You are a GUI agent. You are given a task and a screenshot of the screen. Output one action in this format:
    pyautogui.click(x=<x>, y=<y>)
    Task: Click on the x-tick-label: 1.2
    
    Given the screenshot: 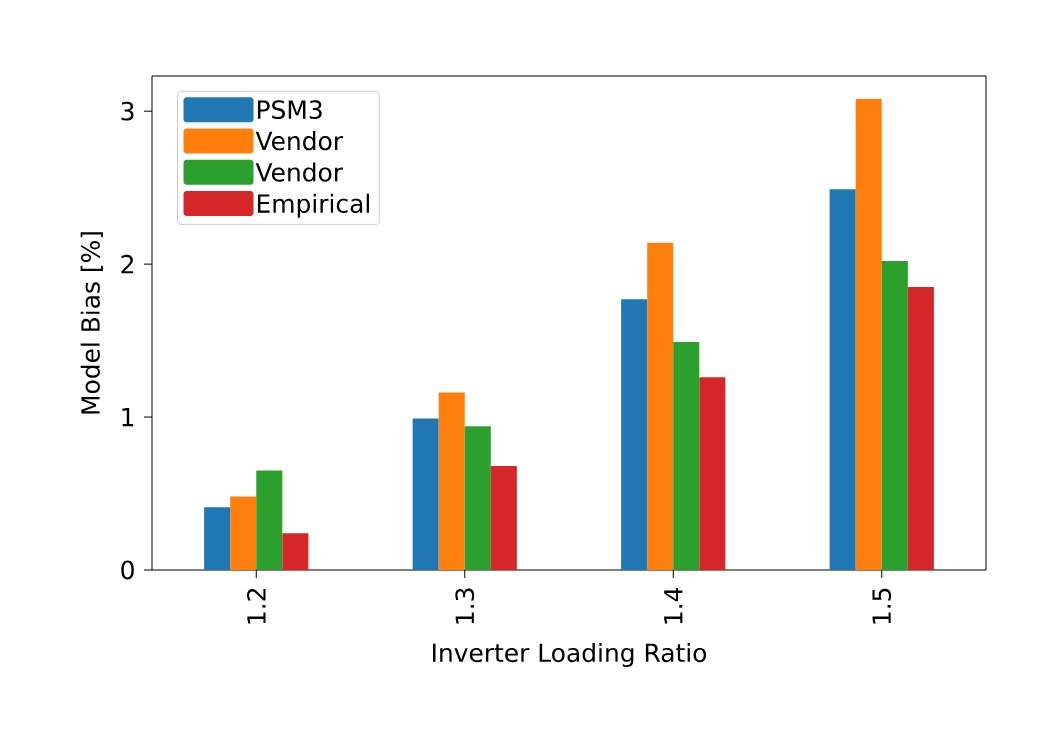 What is the action you would take?
    pyautogui.click(x=256, y=606)
    